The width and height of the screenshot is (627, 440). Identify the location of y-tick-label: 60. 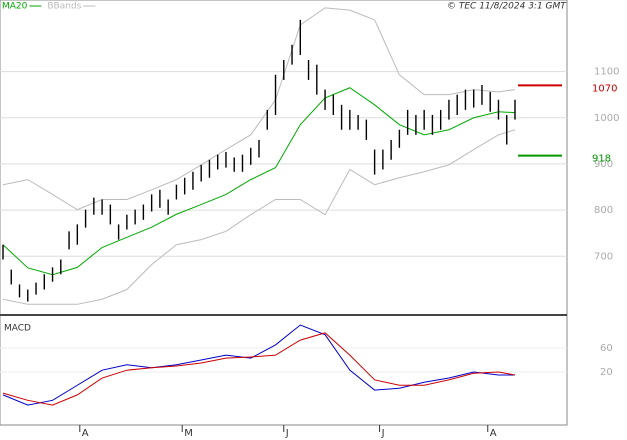
(606, 348).